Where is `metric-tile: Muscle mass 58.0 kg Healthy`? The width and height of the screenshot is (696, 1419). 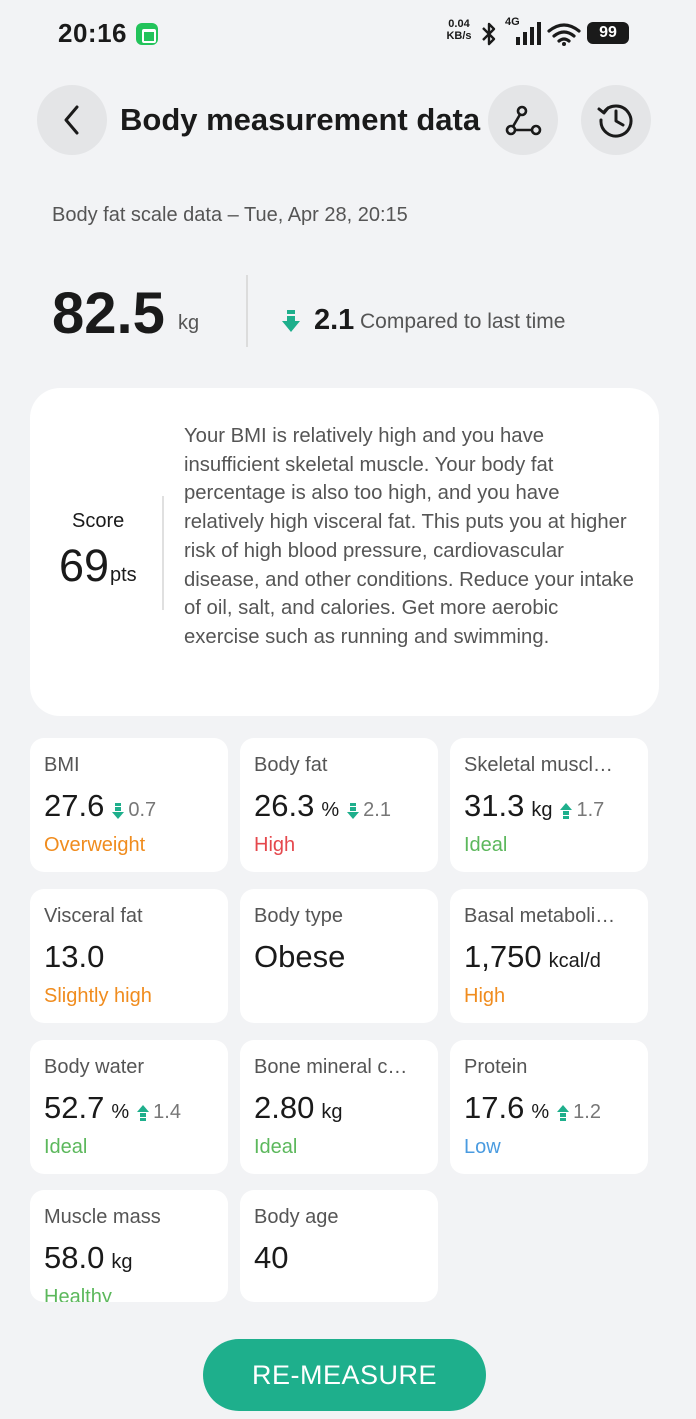
metric-tile: Muscle mass 58.0 kg Healthy is located at coordinates (129, 1246).